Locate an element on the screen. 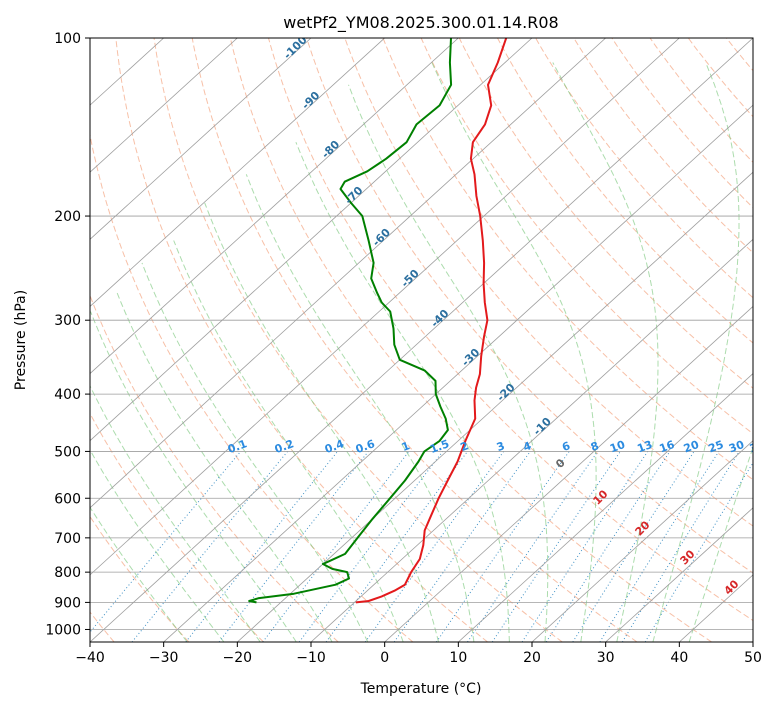 Image resolution: width=775 pixels, height=708 pixels. y-tick-label: 100 is located at coordinates (67, 39).